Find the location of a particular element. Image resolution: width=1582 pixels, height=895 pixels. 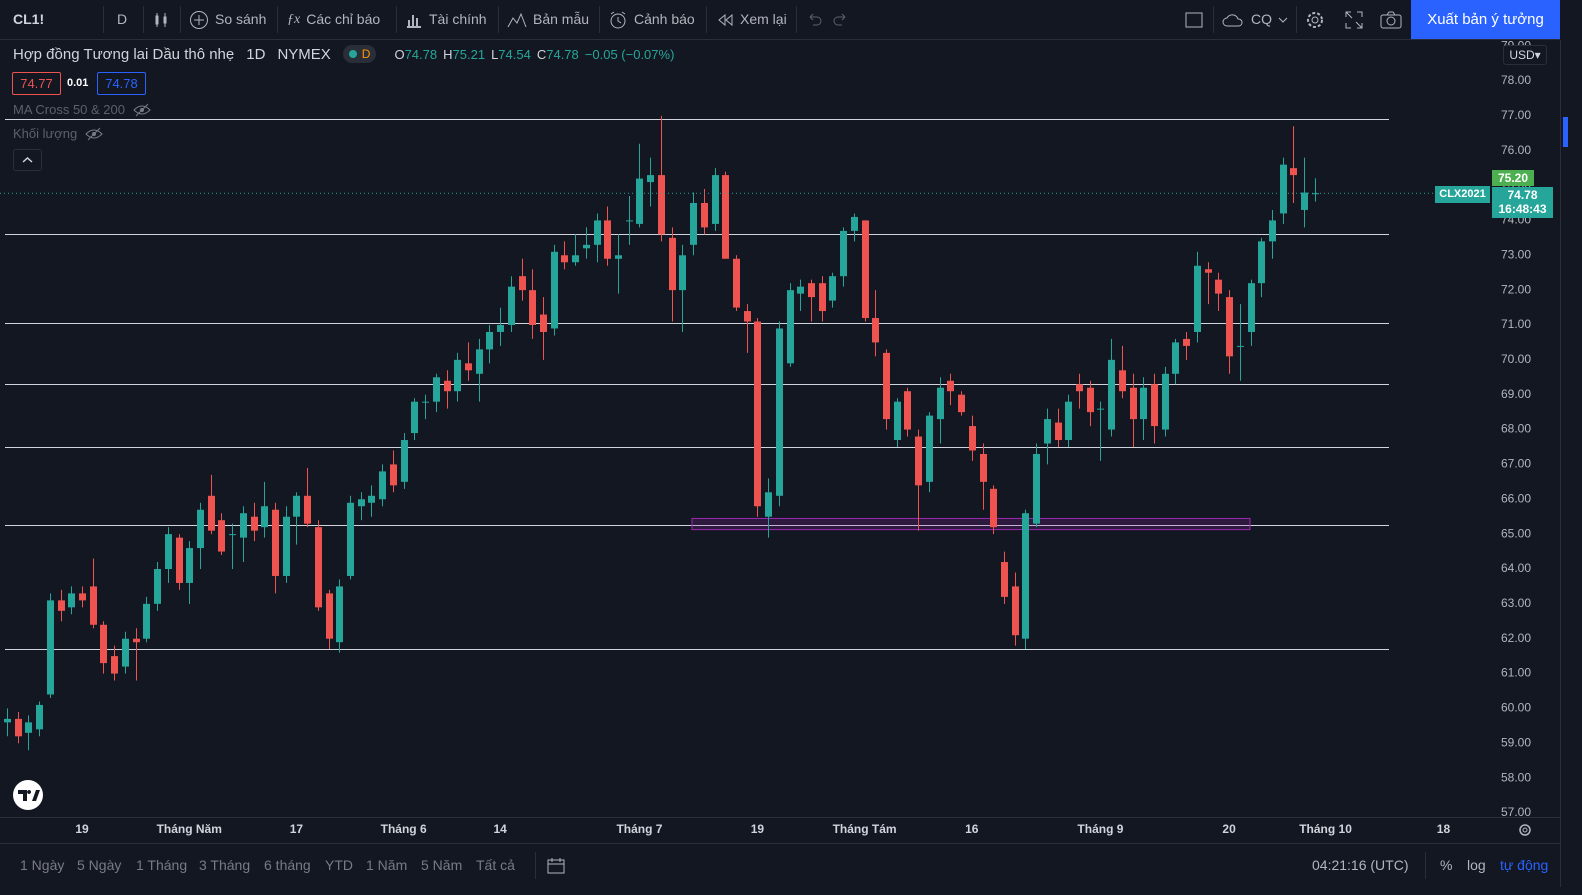

x-tick-label: Tháng Tám is located at coordinates (865, 829).